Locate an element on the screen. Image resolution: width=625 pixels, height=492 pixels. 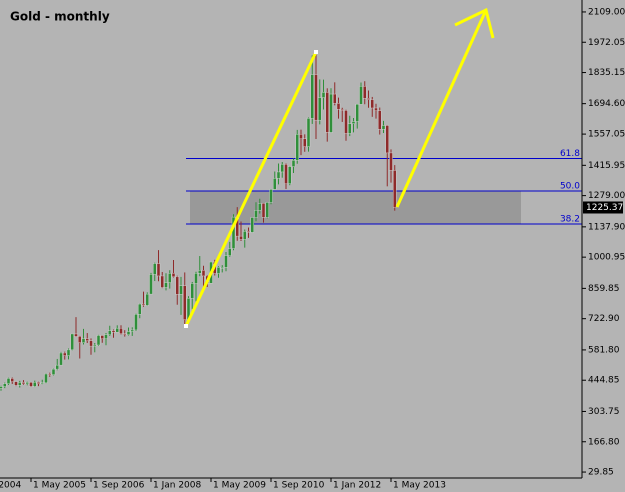
chart-title: Gold - monthly is located at coordinates (60, 17).